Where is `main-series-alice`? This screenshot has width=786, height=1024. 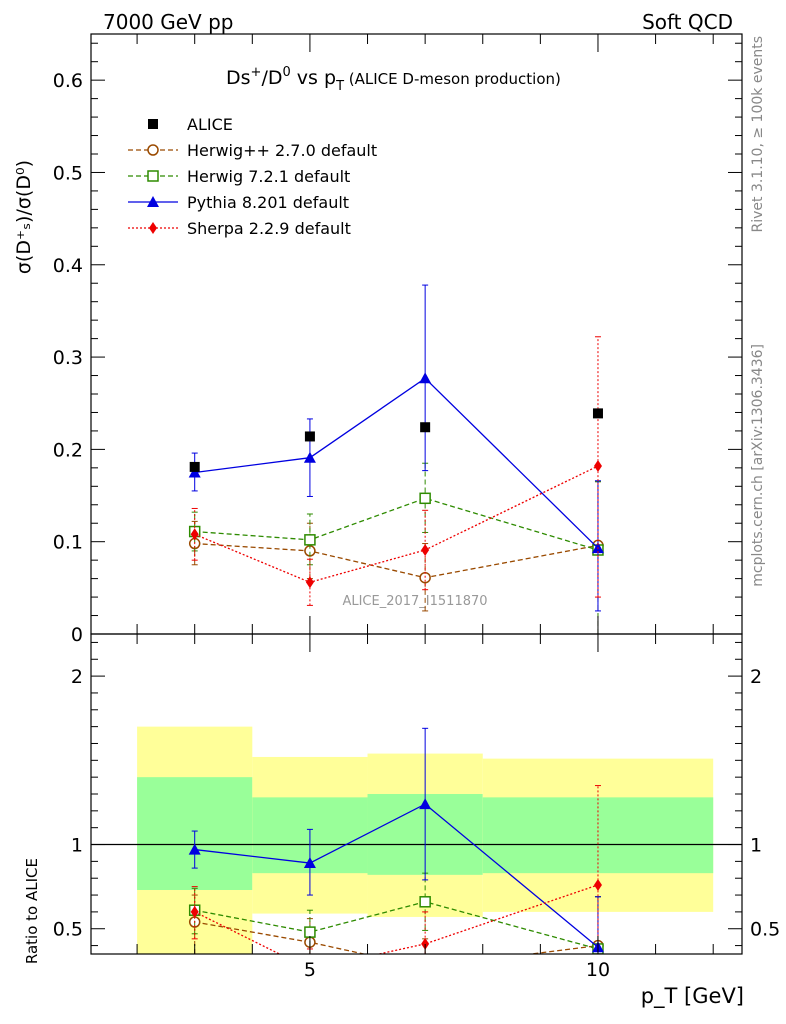
main-series-alice is located at coordinates (396, 440).